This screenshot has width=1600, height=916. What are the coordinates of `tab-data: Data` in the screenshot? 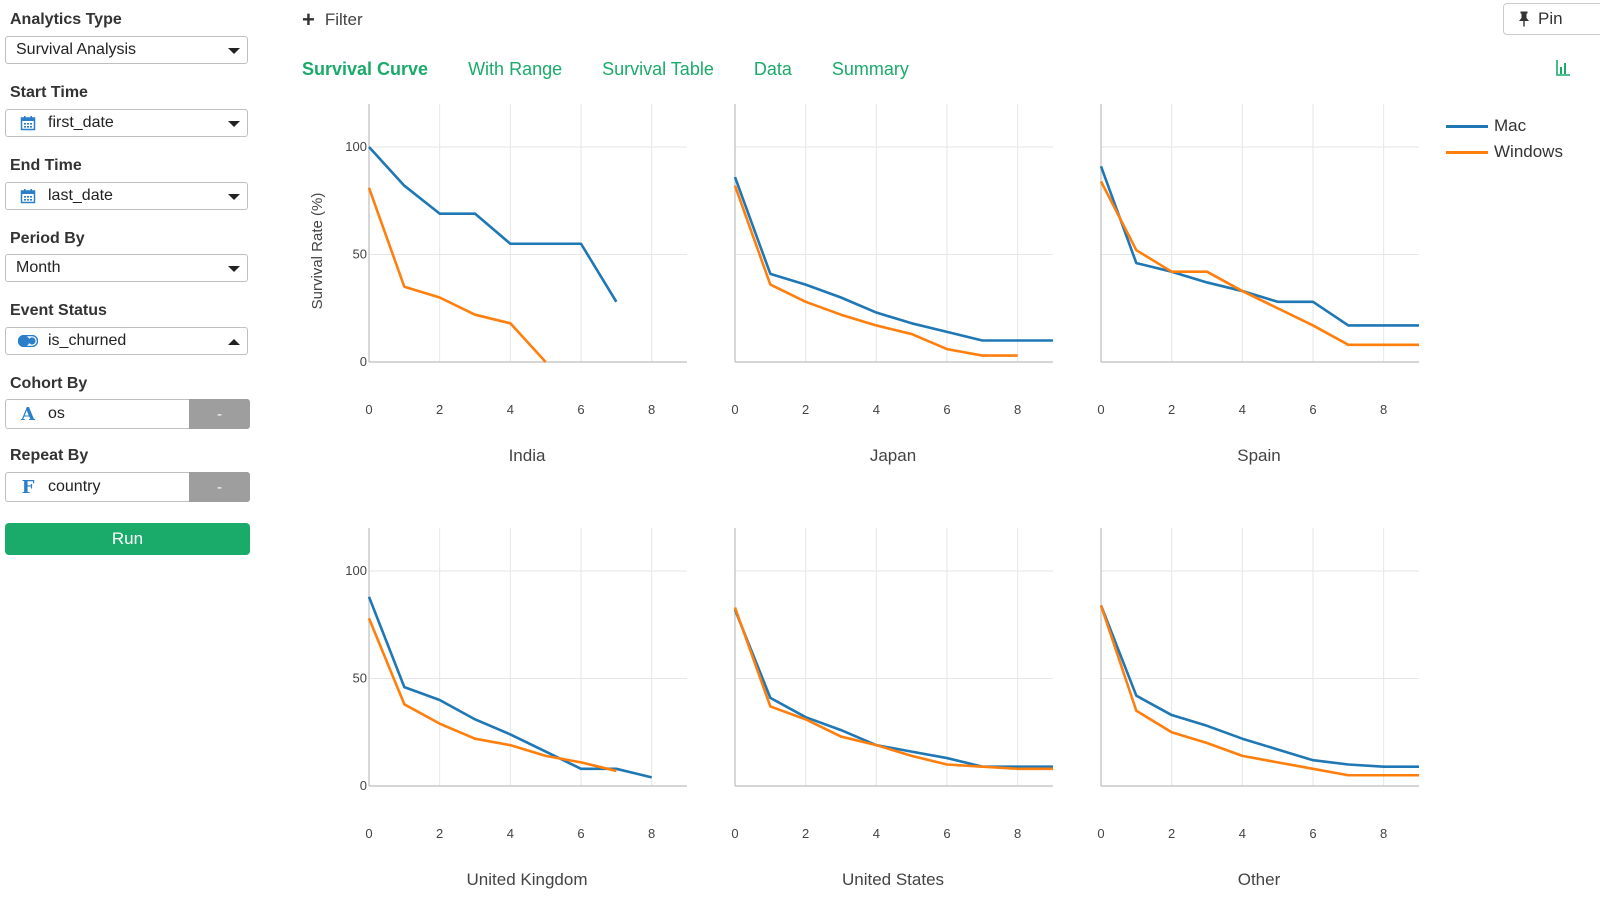 It's located at (772, 69).